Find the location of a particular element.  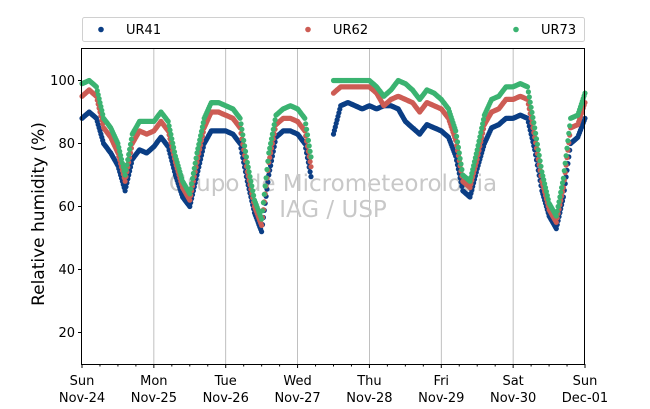

y-tick-label: 40 is located at coordinates (66, 270).